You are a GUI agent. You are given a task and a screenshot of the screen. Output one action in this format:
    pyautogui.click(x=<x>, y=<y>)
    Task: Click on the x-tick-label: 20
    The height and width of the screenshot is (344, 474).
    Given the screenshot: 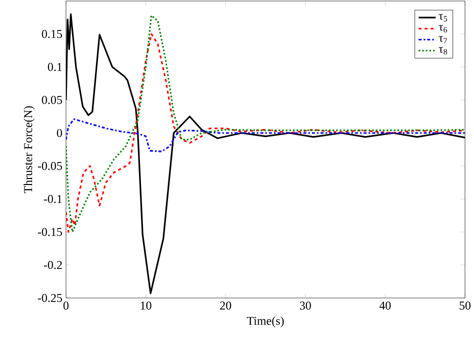 What is the action you would take?
    pyautogui.click(x=226, y=306)
    